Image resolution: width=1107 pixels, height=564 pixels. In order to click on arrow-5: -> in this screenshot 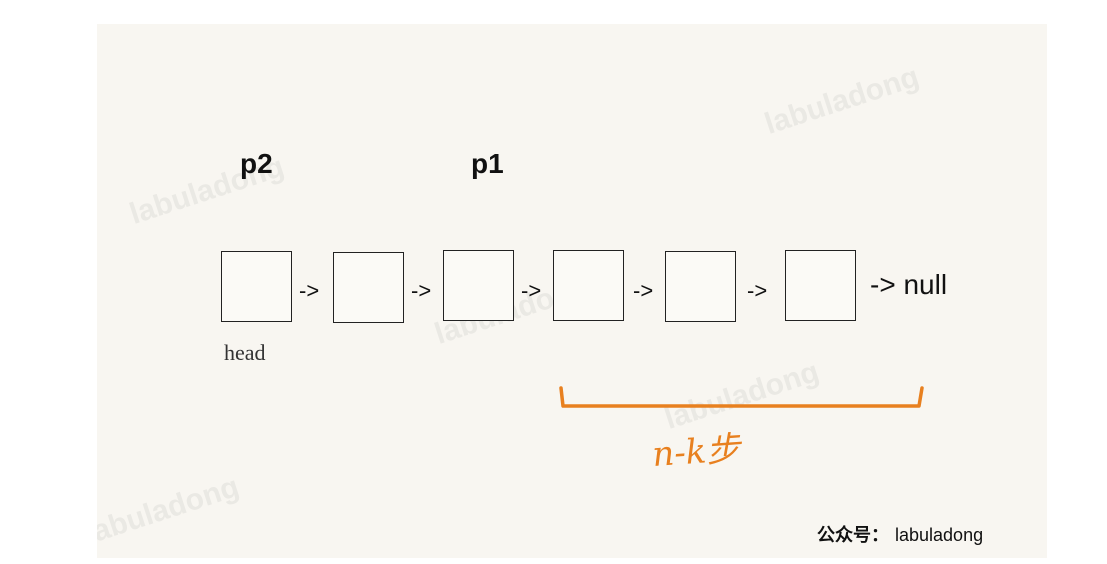, I will do `click(757, 290)`.